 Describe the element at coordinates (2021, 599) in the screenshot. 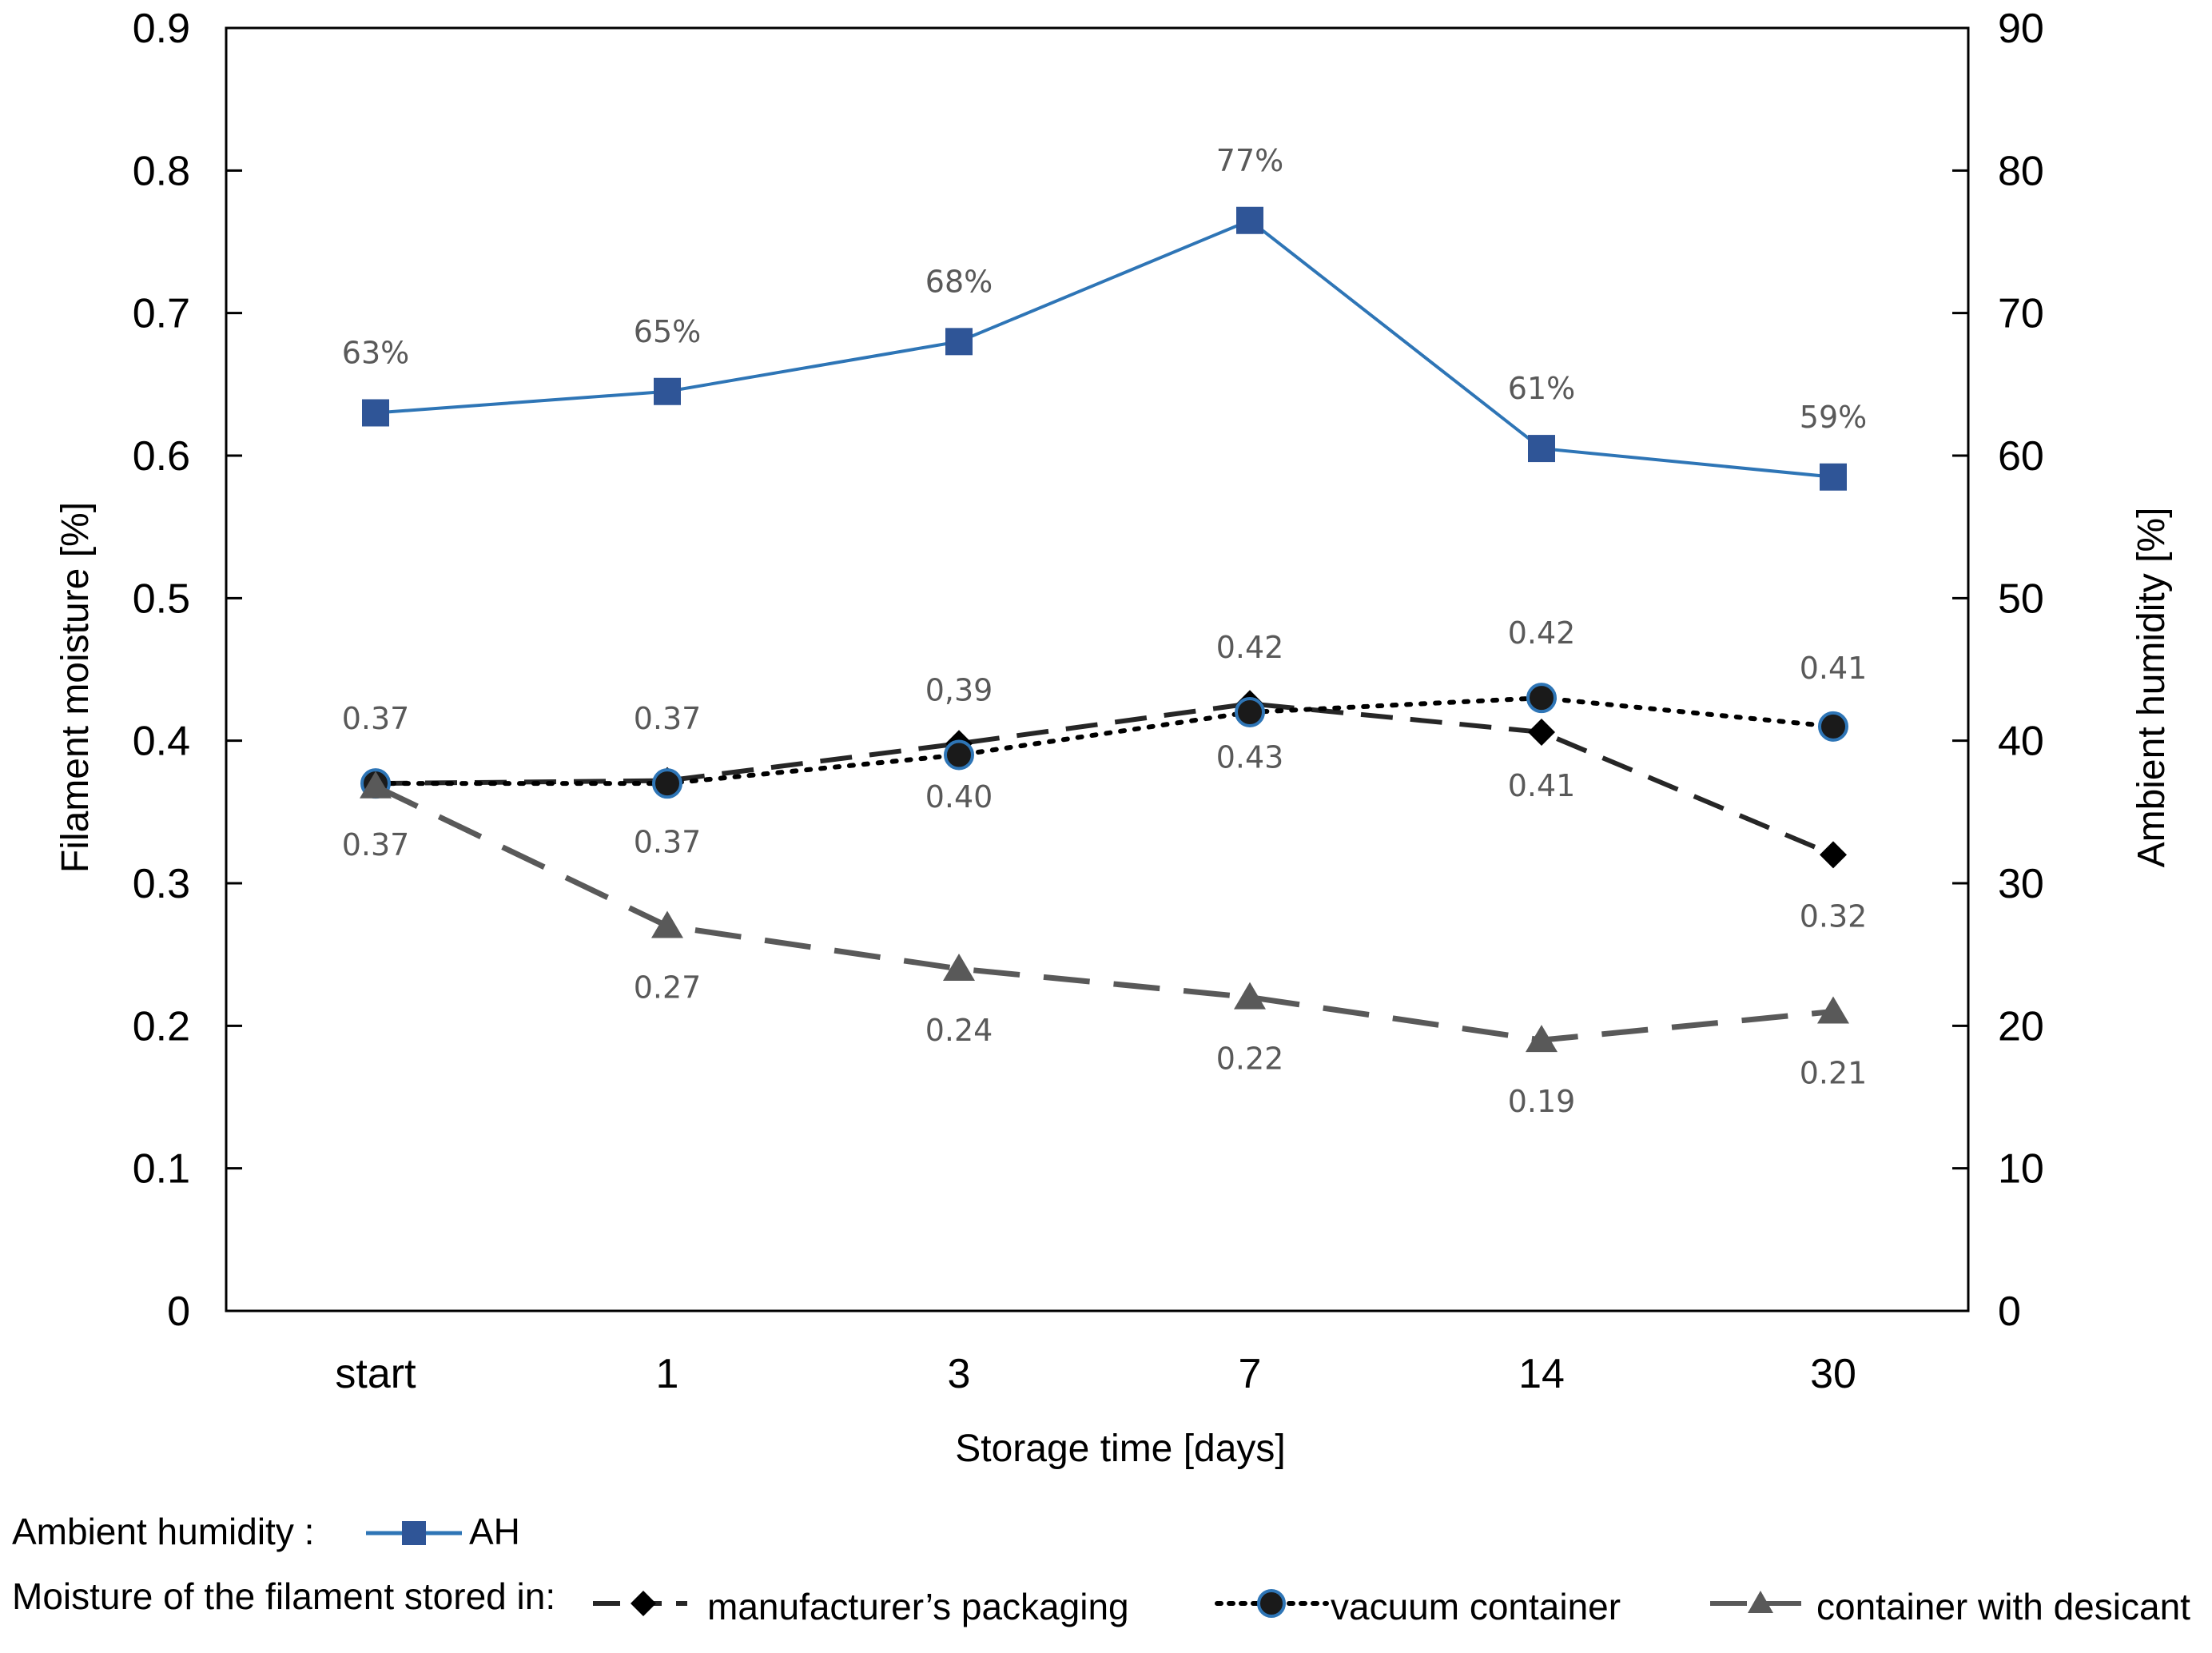

I see `right-tick-label: 50` at that location.